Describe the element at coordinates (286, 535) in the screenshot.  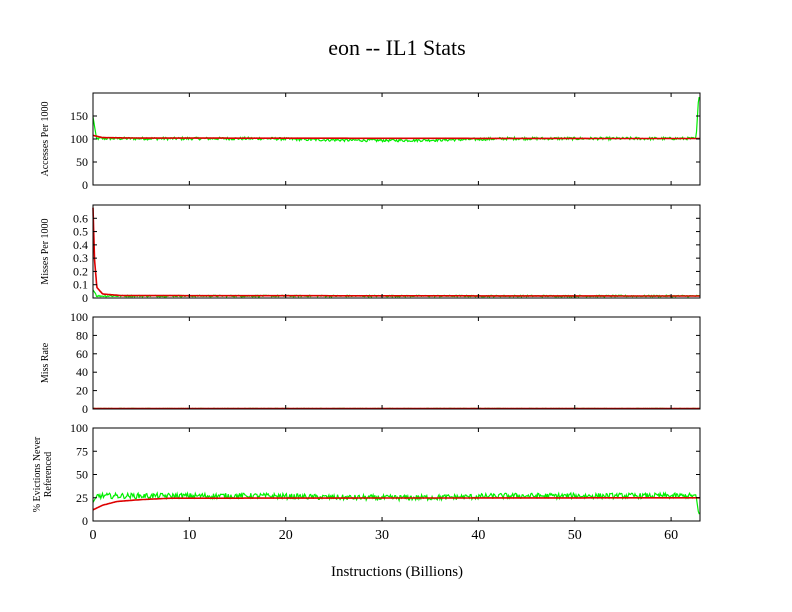
I see `x-tick-label: 20` at that location.